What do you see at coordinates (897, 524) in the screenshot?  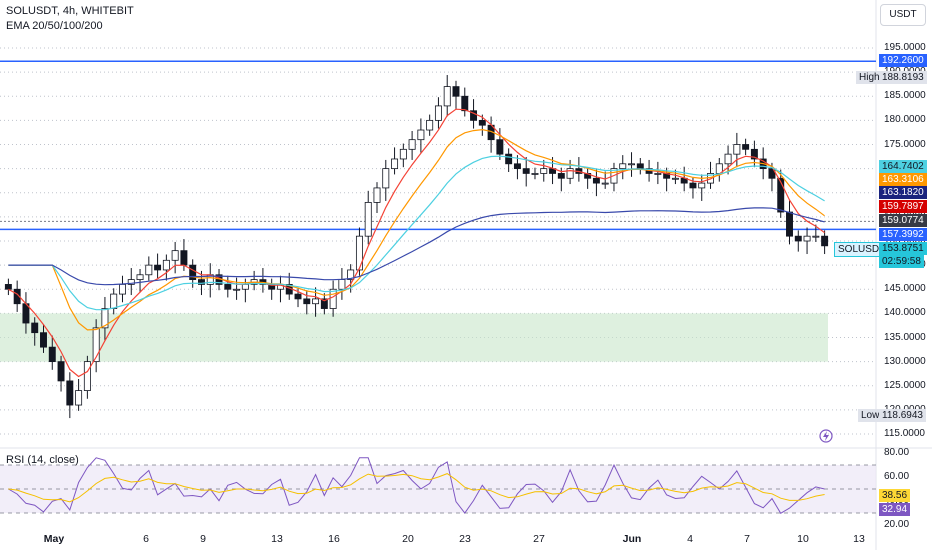 I see `rsi-tick: 20.00` at bounding box center [897, 524].